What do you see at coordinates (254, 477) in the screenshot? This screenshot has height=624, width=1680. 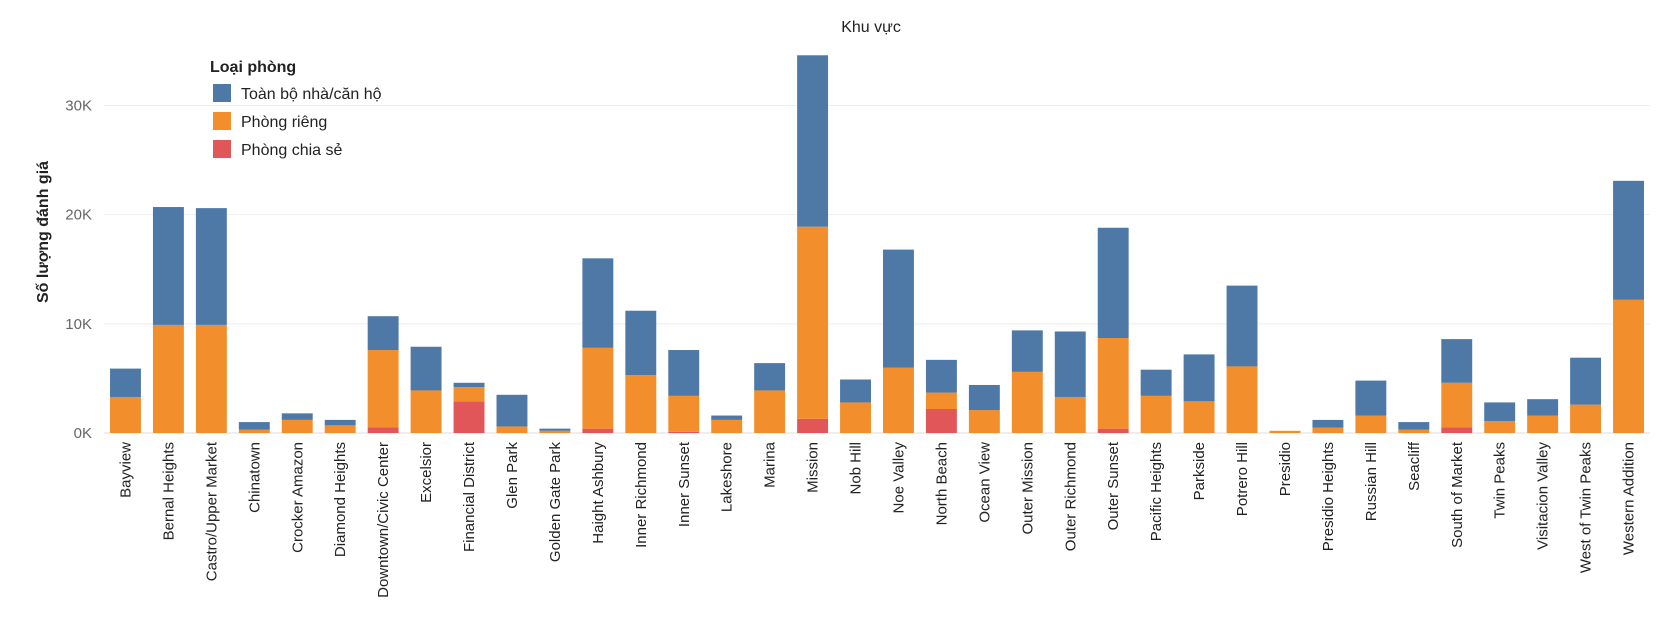 I see `x-tick-label: Chinatown` at bounding box center [254, 477].